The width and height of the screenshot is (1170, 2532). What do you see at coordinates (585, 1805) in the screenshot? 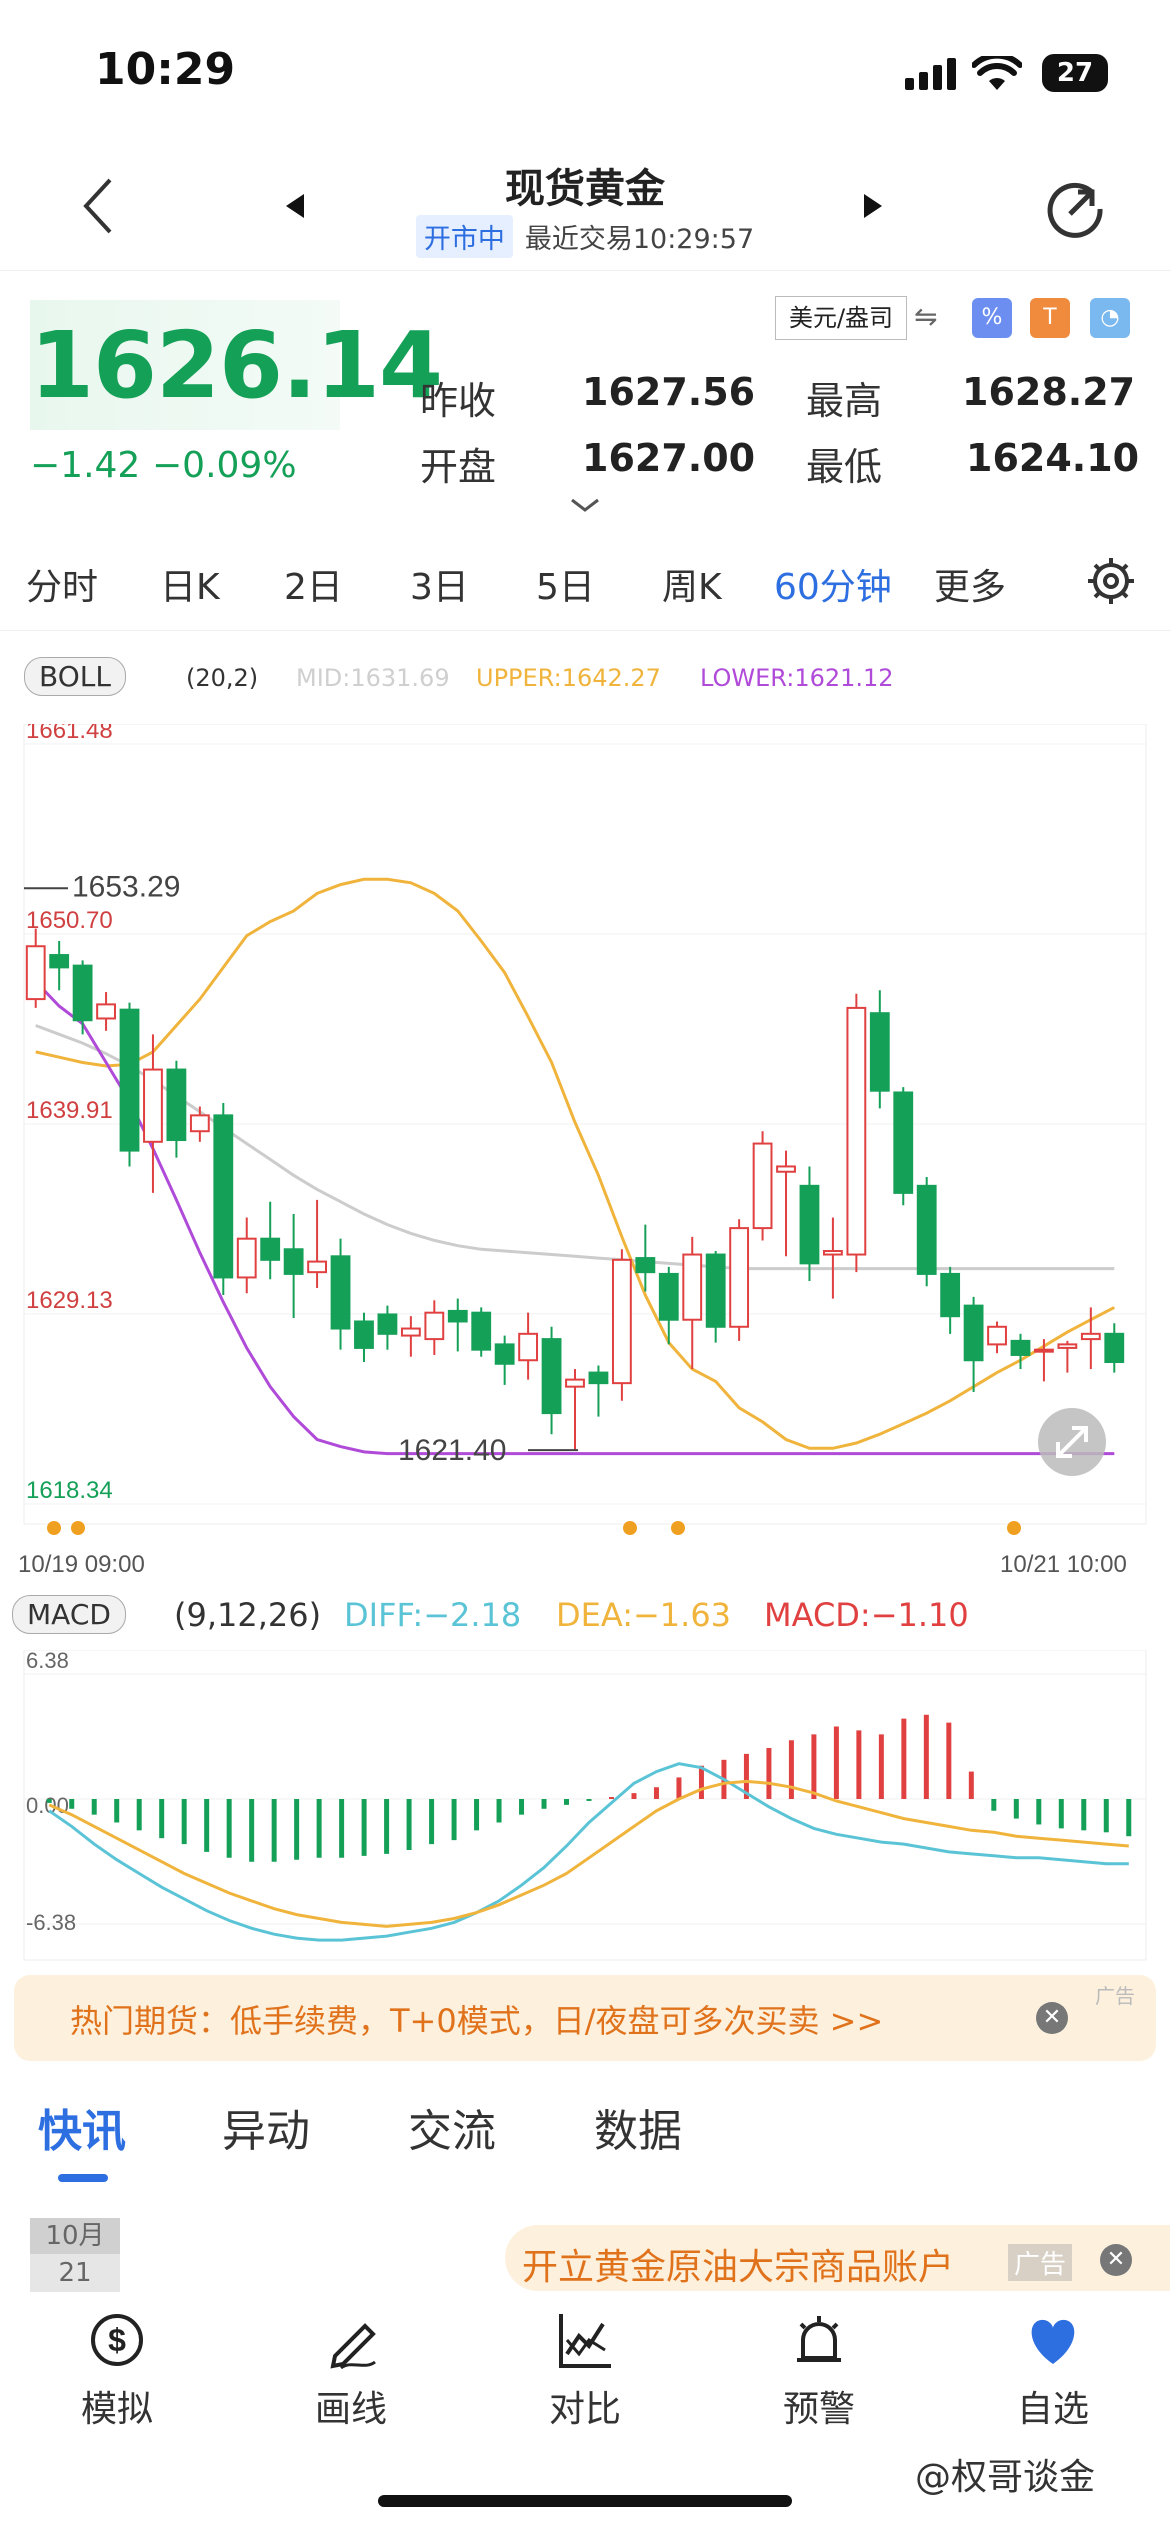
I see `macd-frame` at bounding box center [585, 1805].